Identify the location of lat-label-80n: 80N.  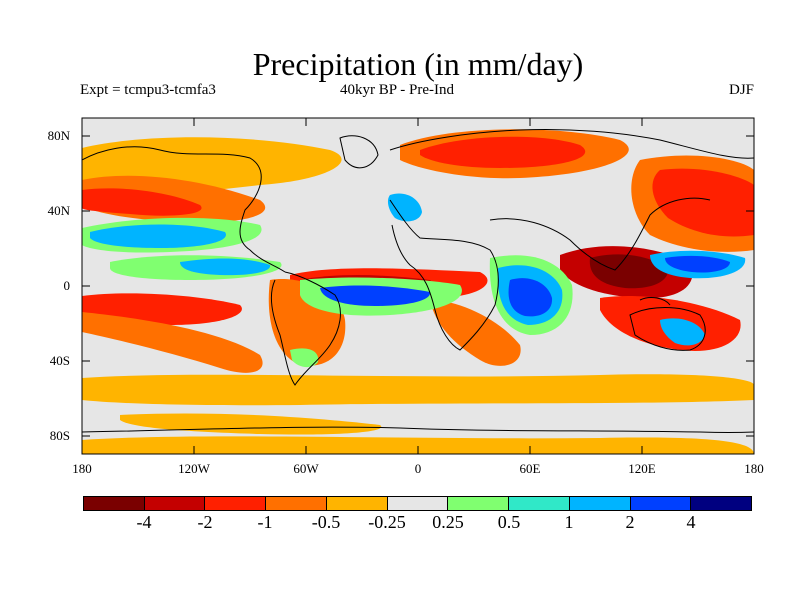
(58, 135).